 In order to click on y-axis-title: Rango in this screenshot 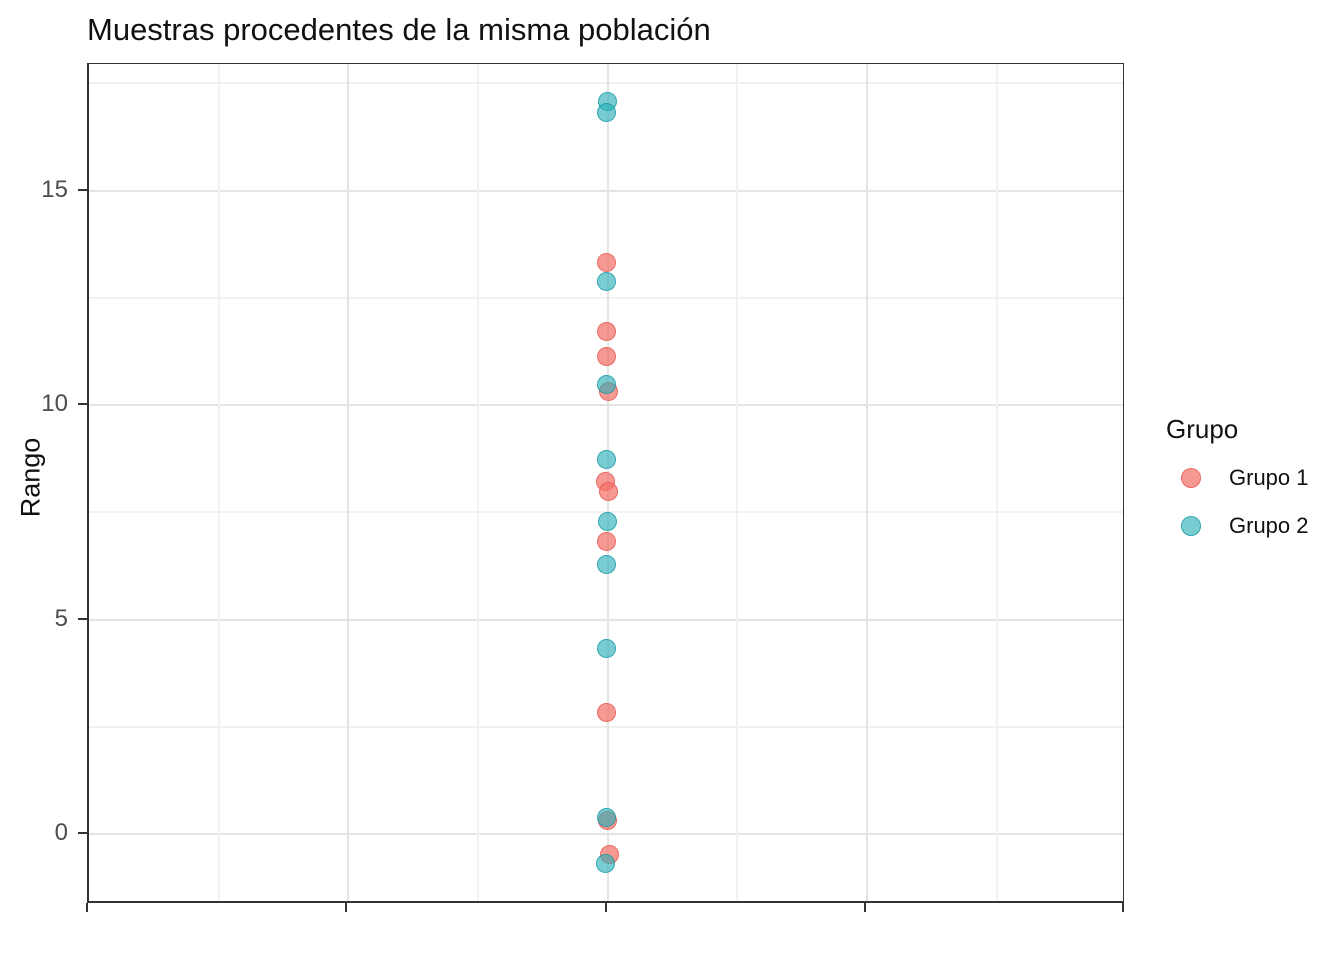, I will do `click(30, 477)`.